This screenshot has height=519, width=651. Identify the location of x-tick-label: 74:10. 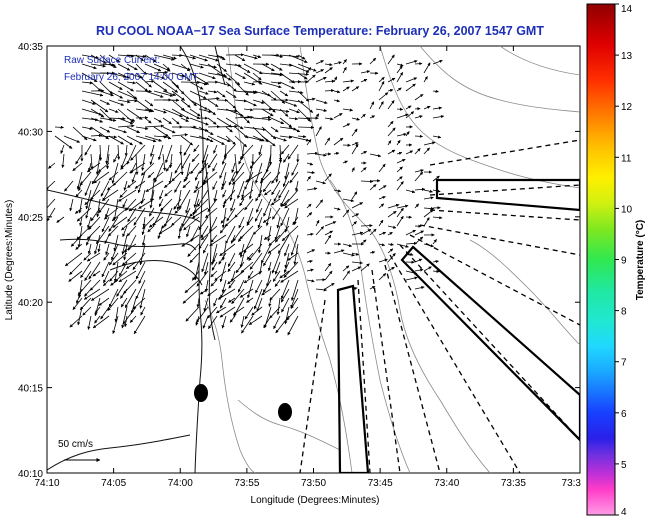
(46, 483).